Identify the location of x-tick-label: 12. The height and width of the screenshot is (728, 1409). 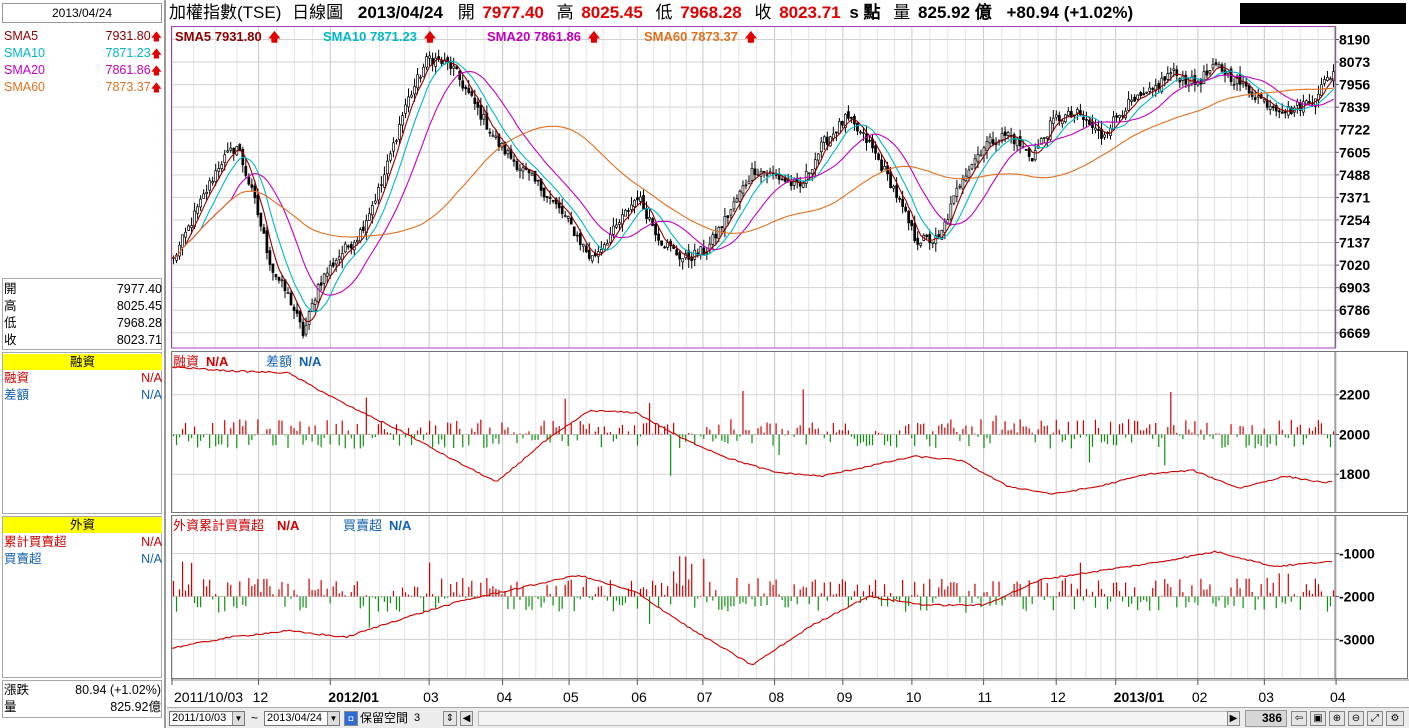
(261, 697).